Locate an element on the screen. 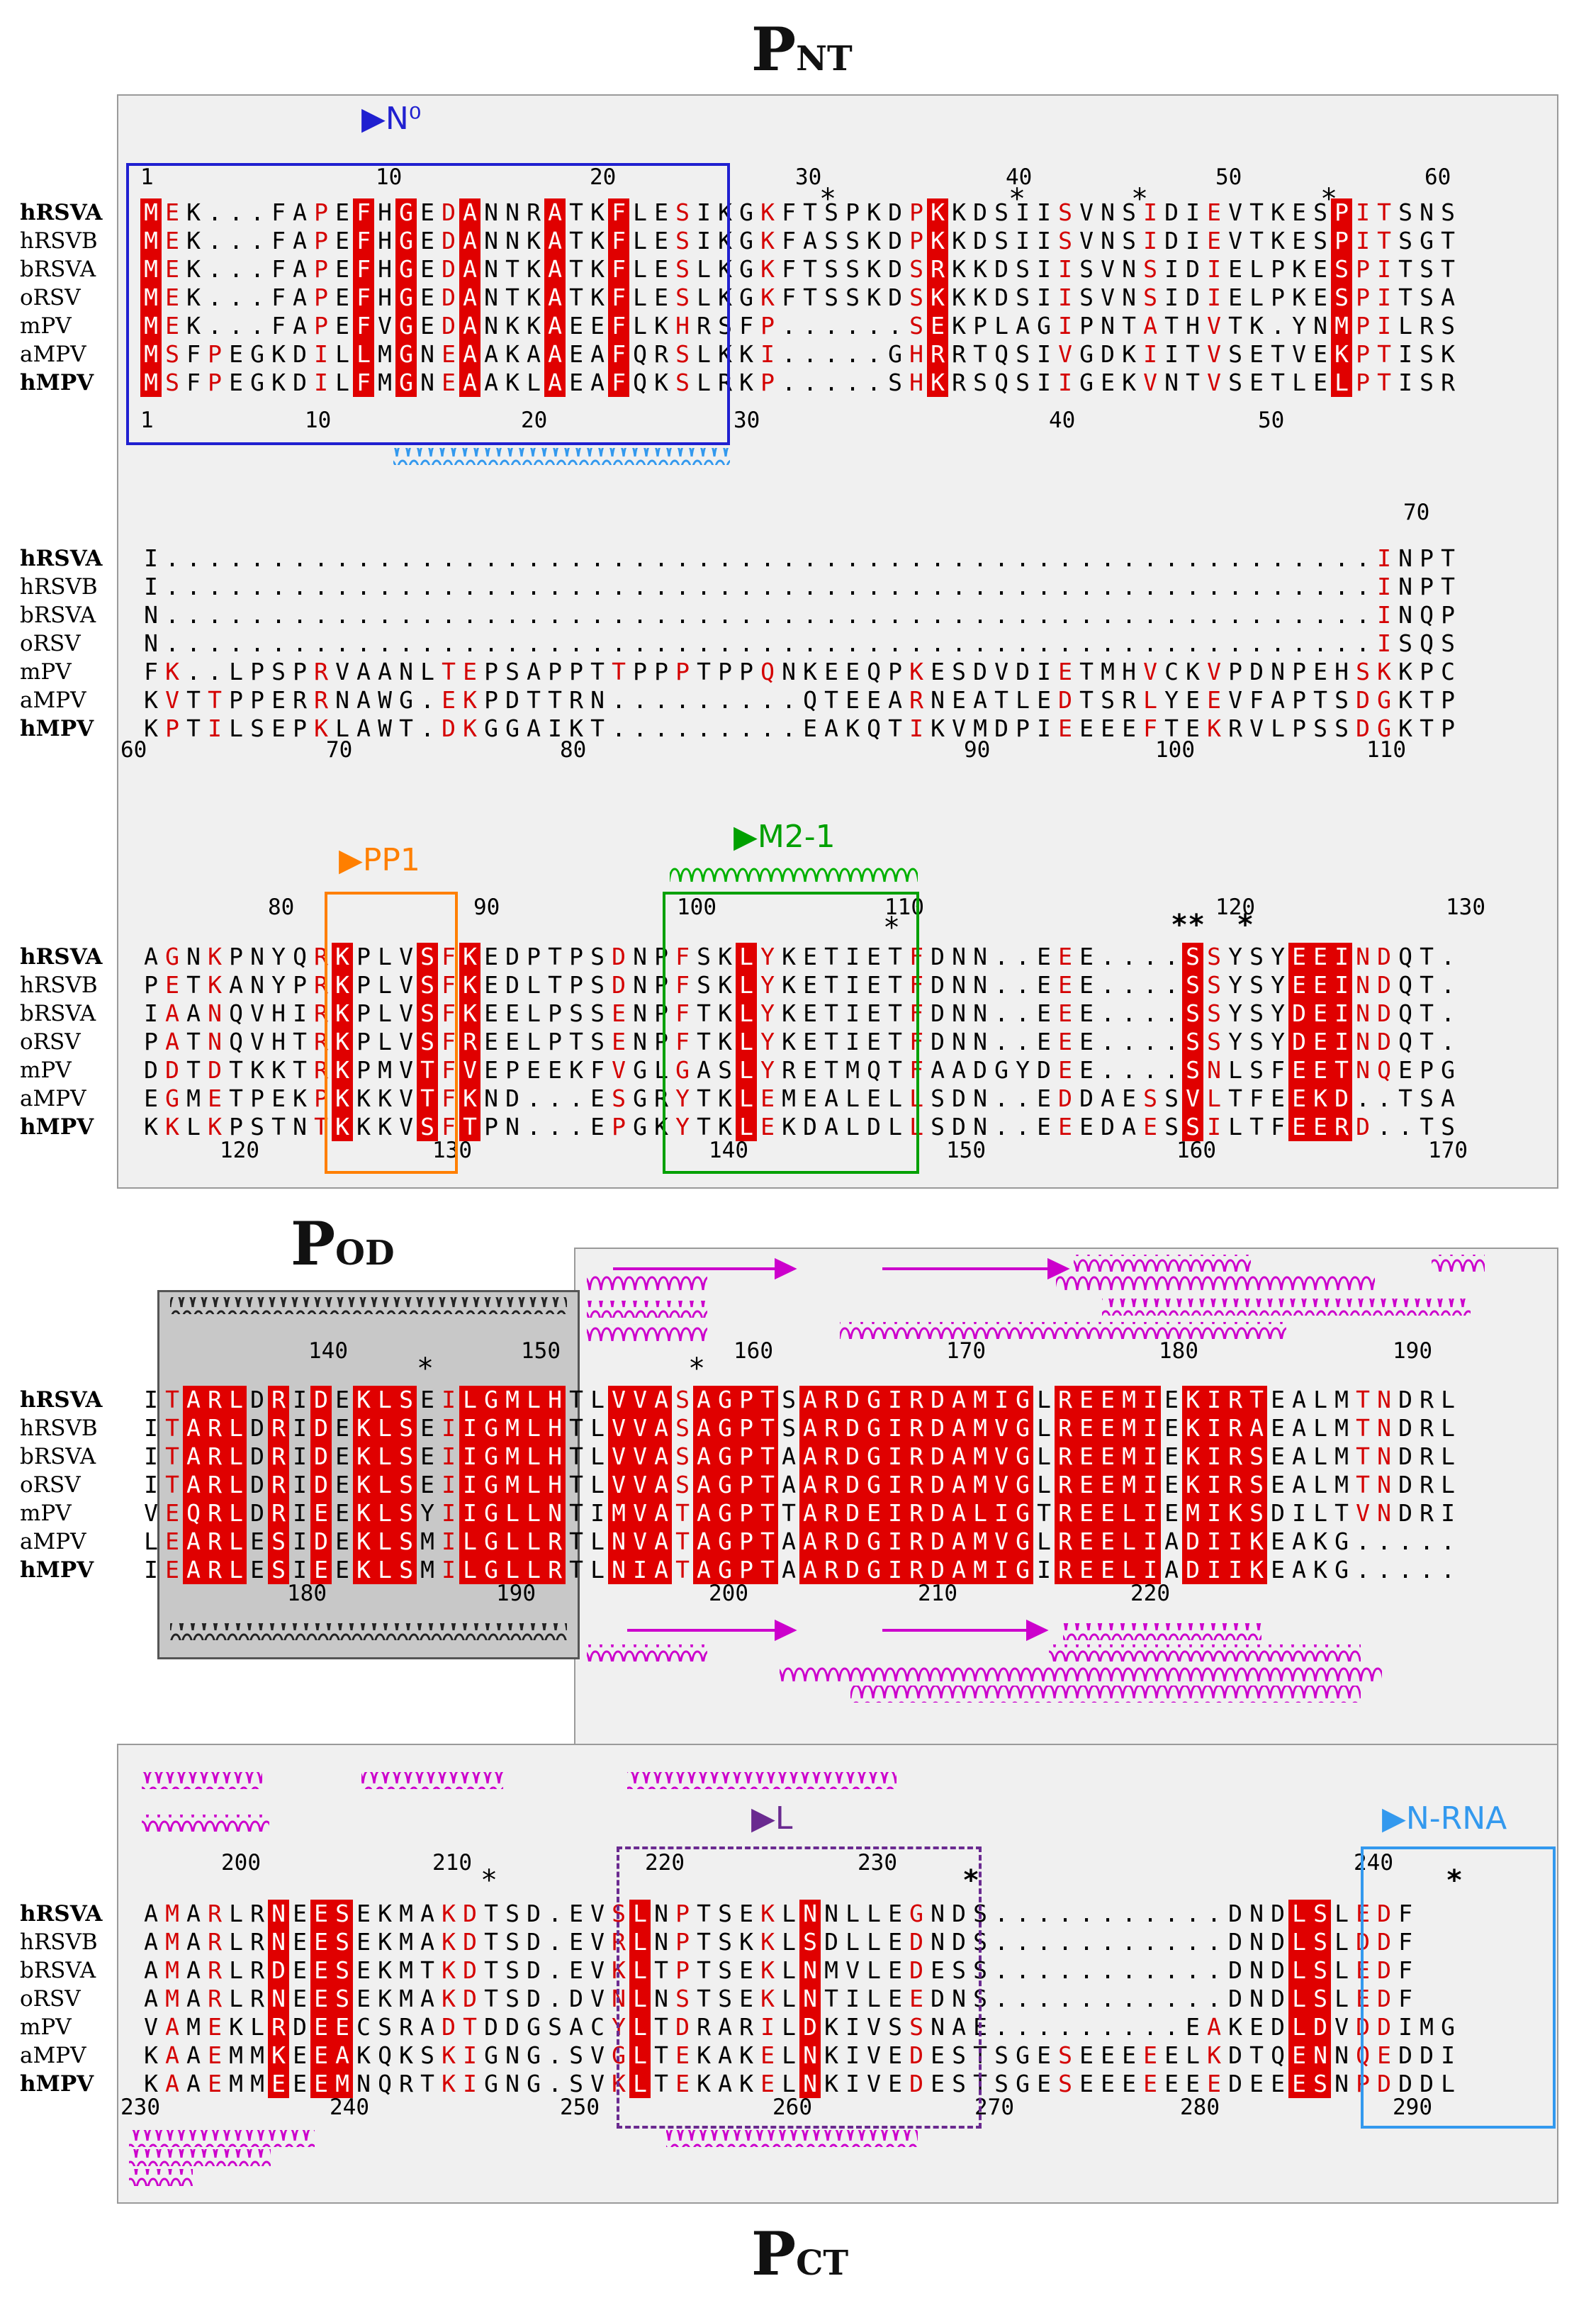 This screenshot has width=1596, height=2298. n0-label: ▶N⁰ is located at coordinates (391, 119).